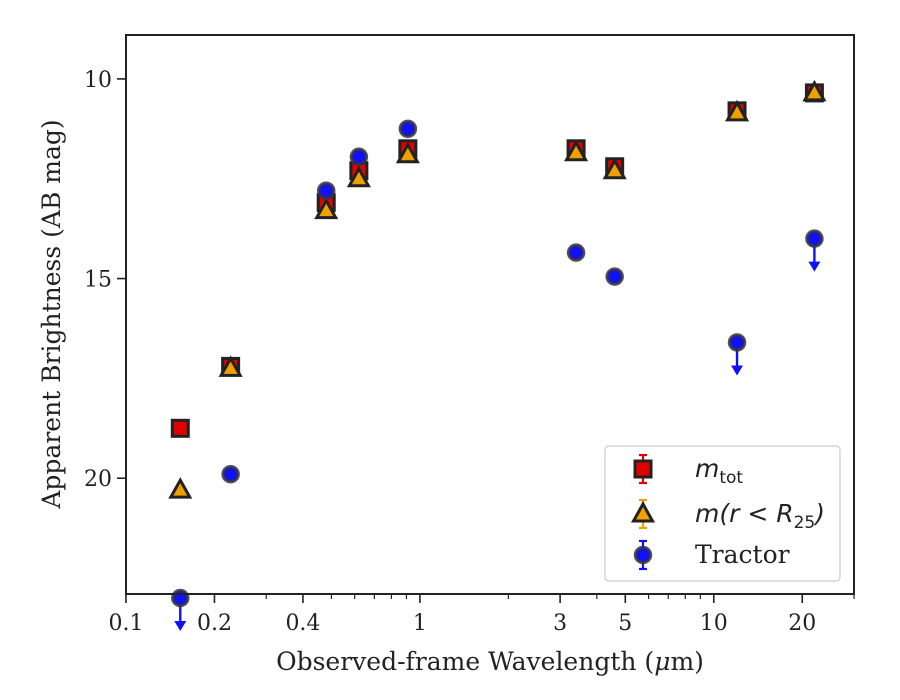 Image resolution: width=900 pixels, height=700 pixels. What do you see at coordinates (98, 479) in the screenshot?
I see `y-tick-label: 20` at bounding box center [98, 479].